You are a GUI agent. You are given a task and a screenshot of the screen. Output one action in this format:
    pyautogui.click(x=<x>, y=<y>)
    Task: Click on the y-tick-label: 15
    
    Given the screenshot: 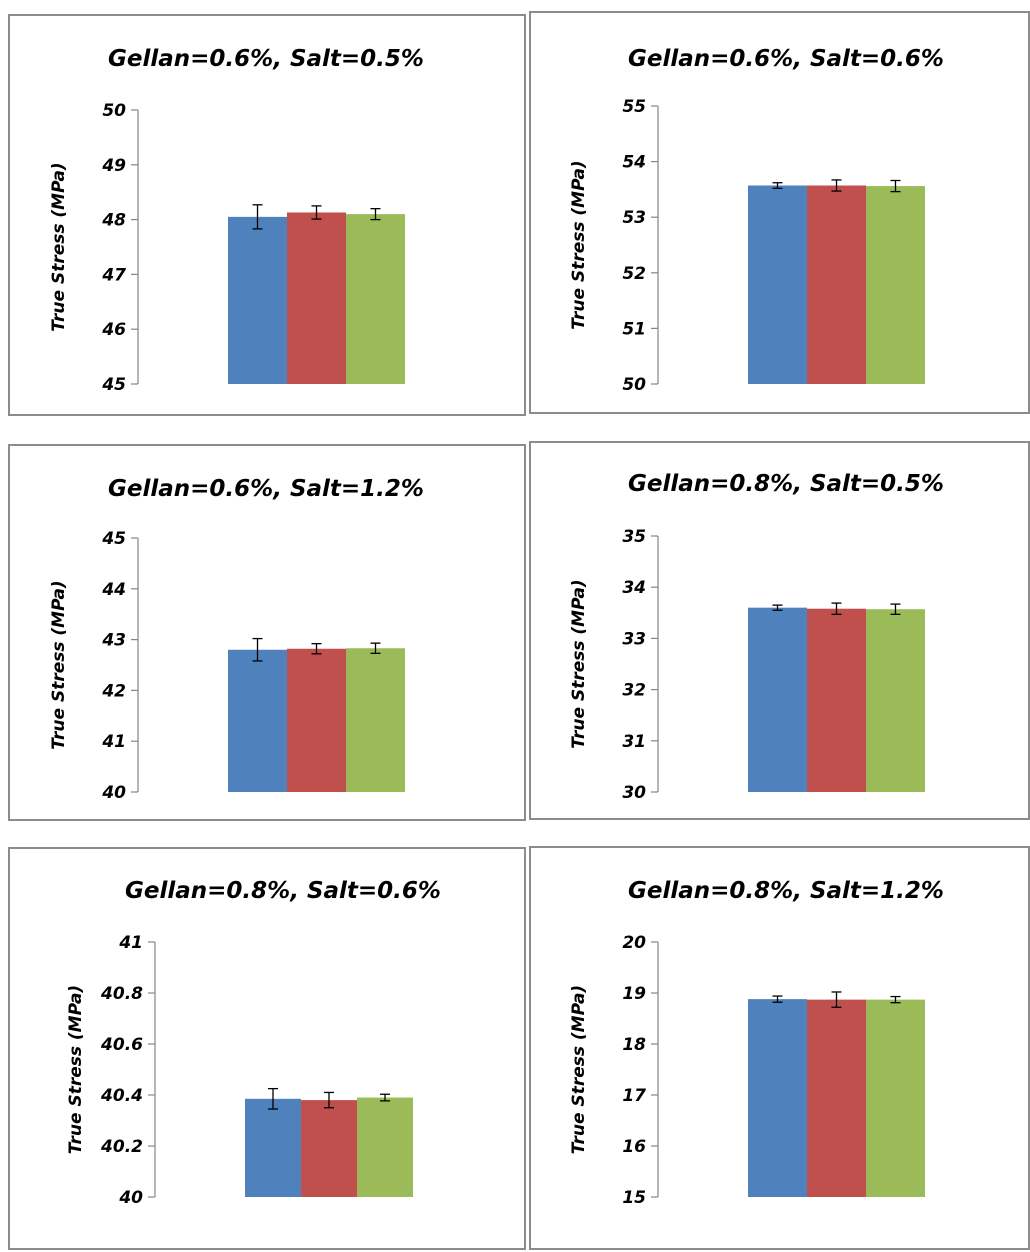 What is the action you would take?
    pyautogui.click(x=634, y=1198)
    